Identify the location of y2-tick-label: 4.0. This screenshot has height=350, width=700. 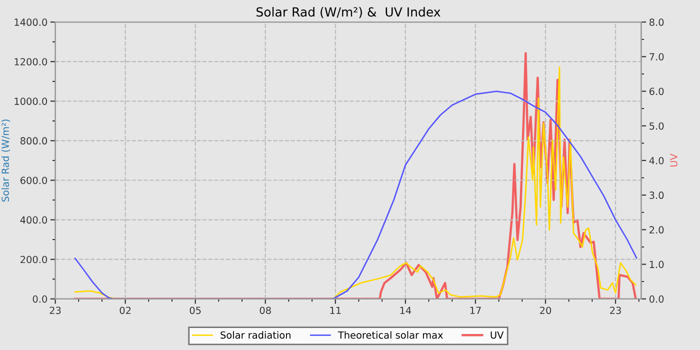
(656, 160).